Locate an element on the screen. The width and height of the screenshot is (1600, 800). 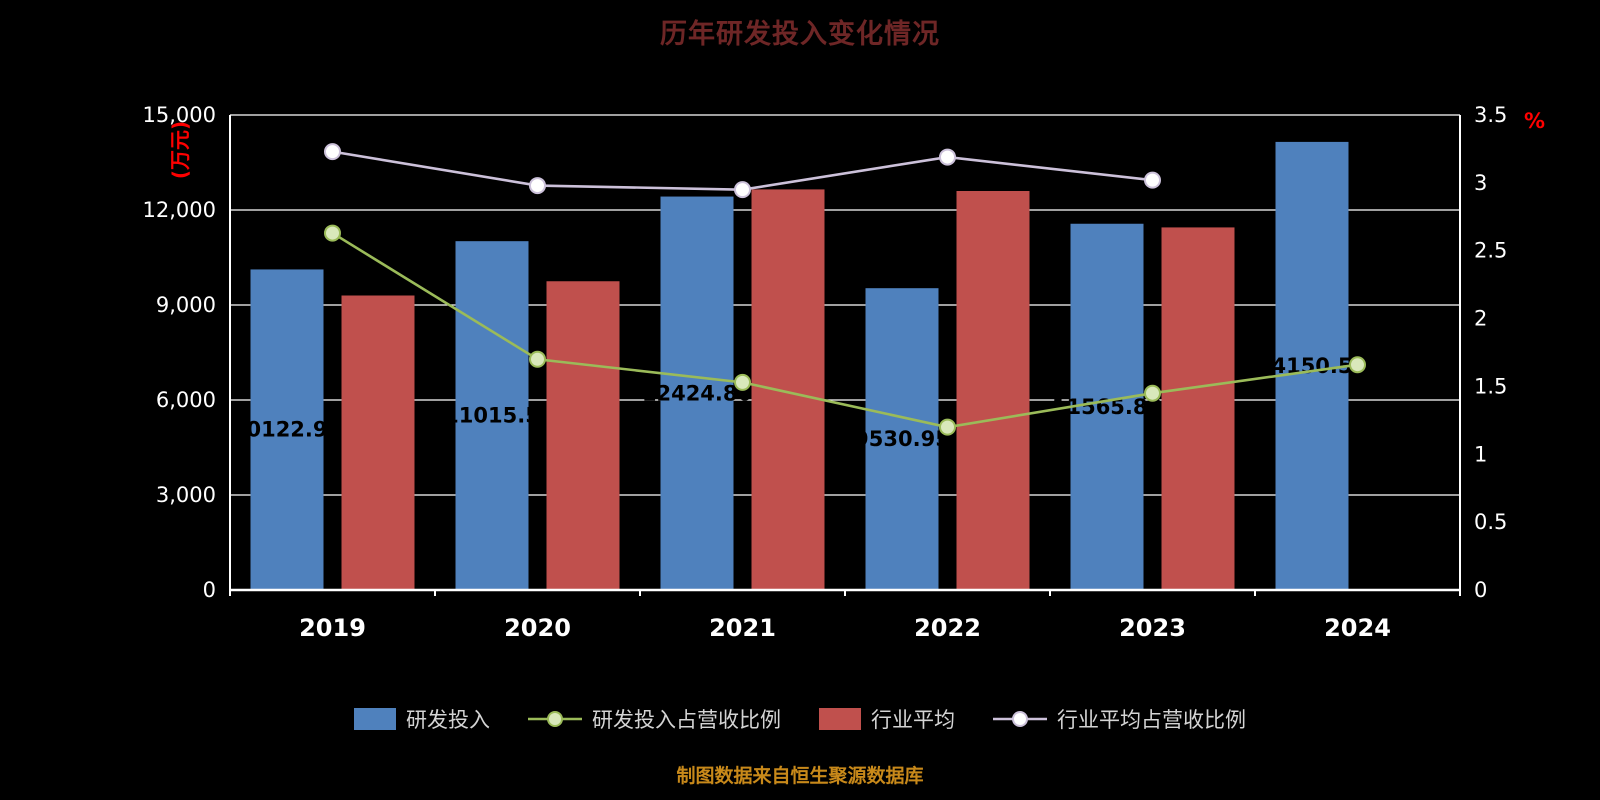
right-axis-tick-label: 3.5 is located at coordinates (1490, 115).